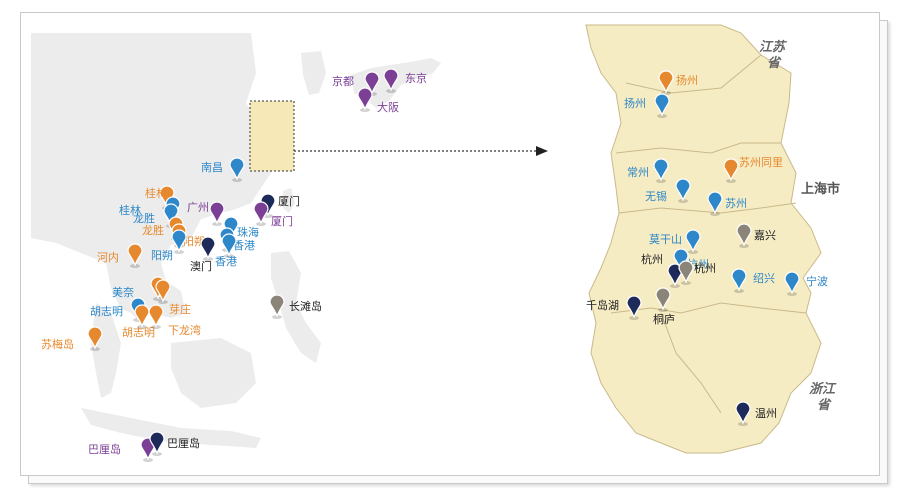 The height and width of the screenshot is (494, 900). I want to click on map-pin-changtandao: 长滩岛, so click(295, 306).